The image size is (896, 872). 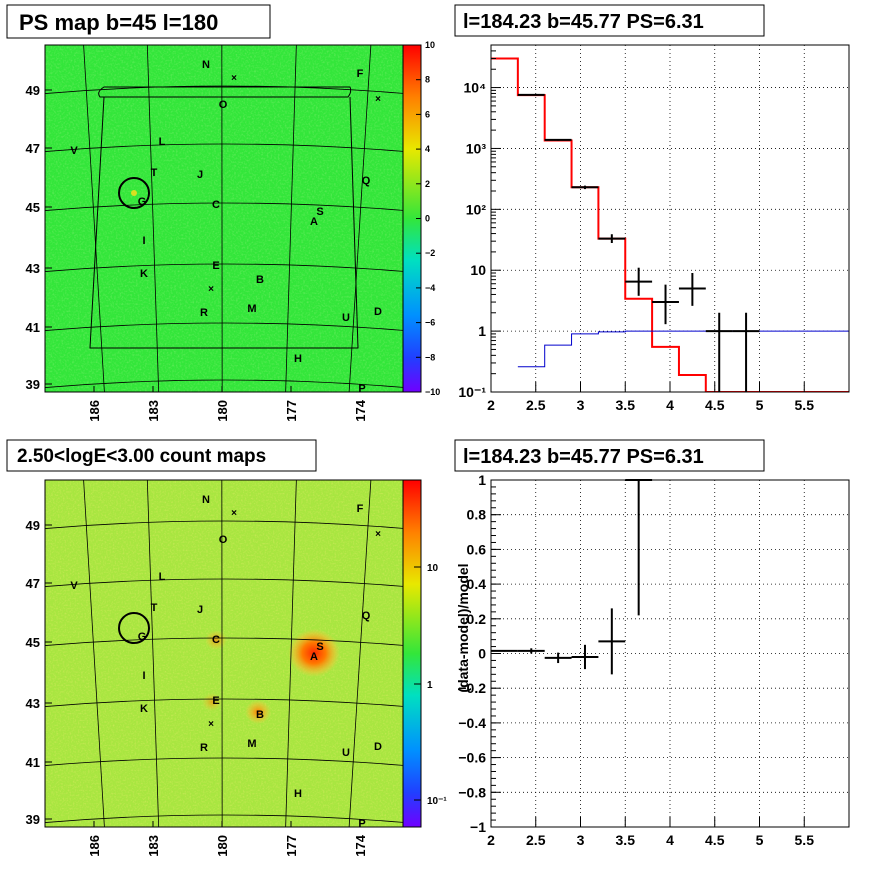 I want to click on residual-y-tick-label: −0.6, so click(x=472, y=758).